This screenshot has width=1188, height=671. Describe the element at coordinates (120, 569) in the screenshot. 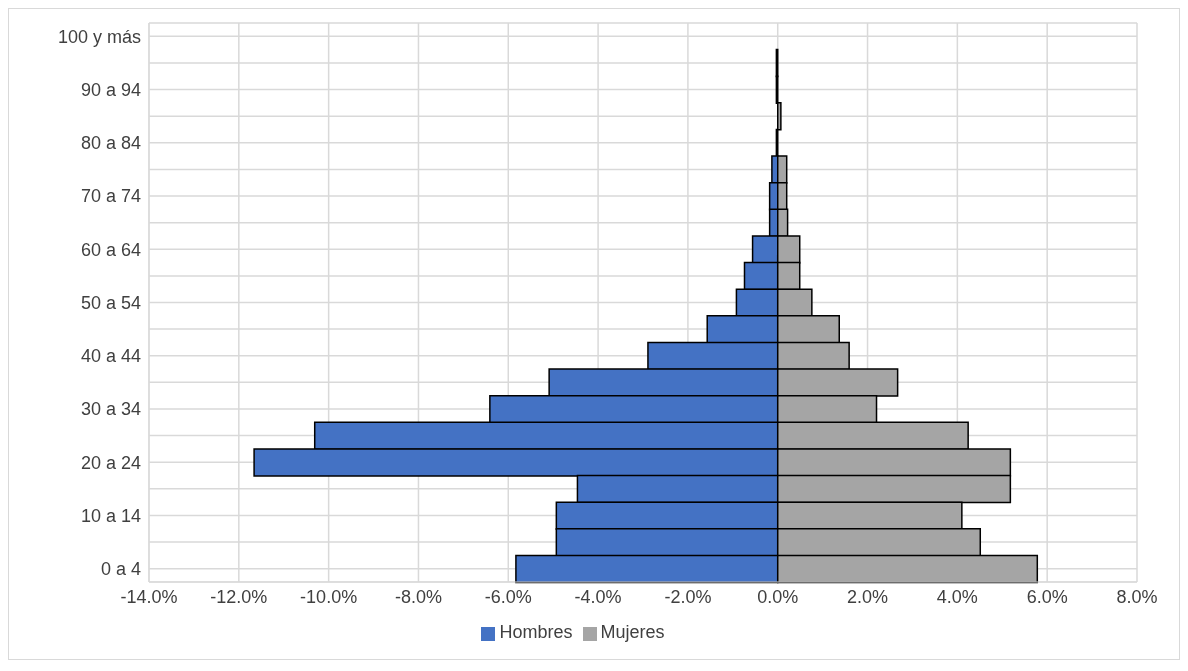

I see `y-tick-label: 0 a 4` at that location.